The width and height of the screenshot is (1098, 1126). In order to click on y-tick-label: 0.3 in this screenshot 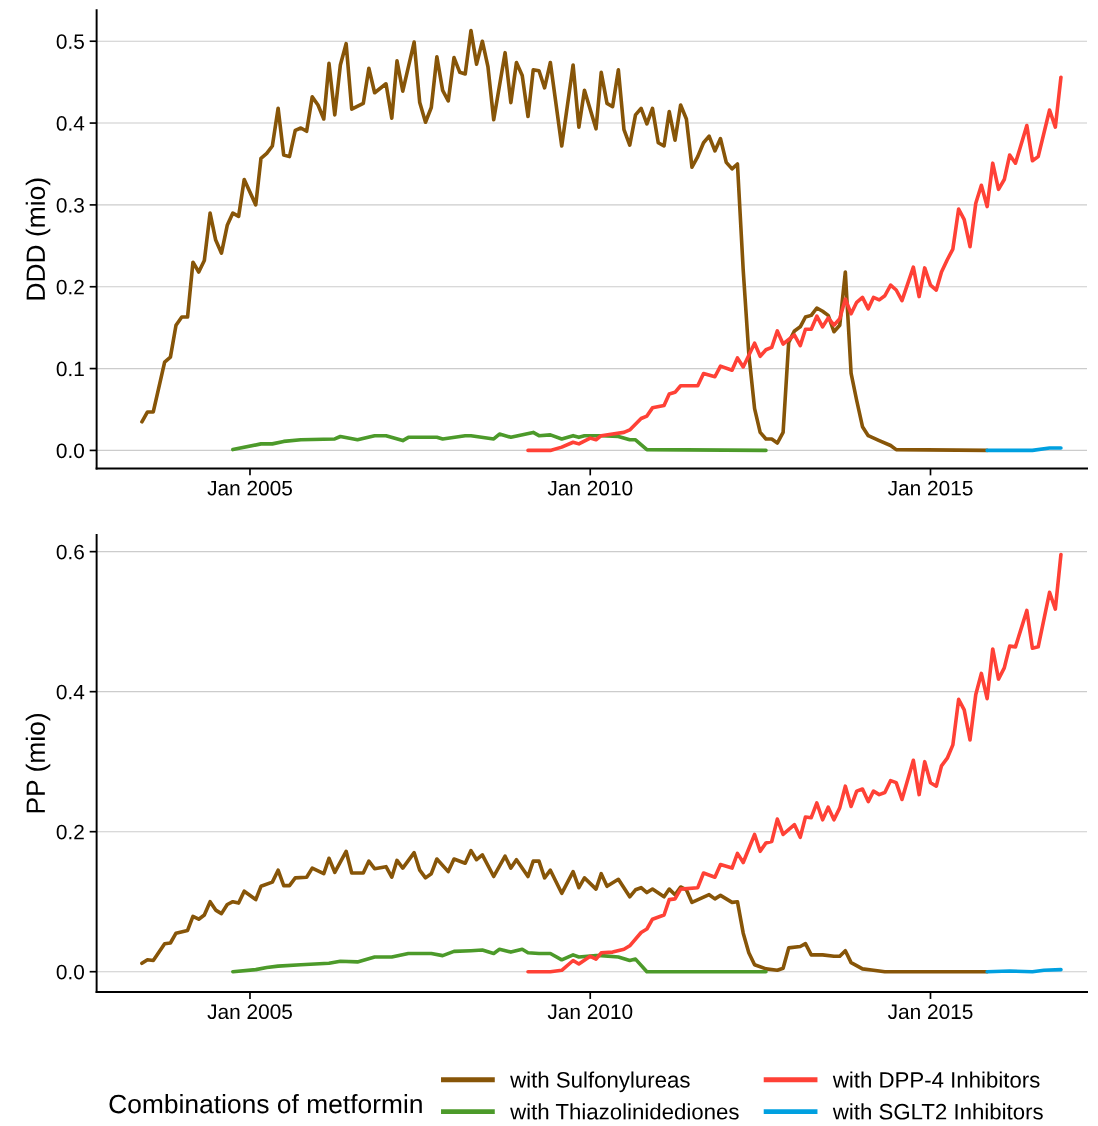, I will do `click(70, 205)`.